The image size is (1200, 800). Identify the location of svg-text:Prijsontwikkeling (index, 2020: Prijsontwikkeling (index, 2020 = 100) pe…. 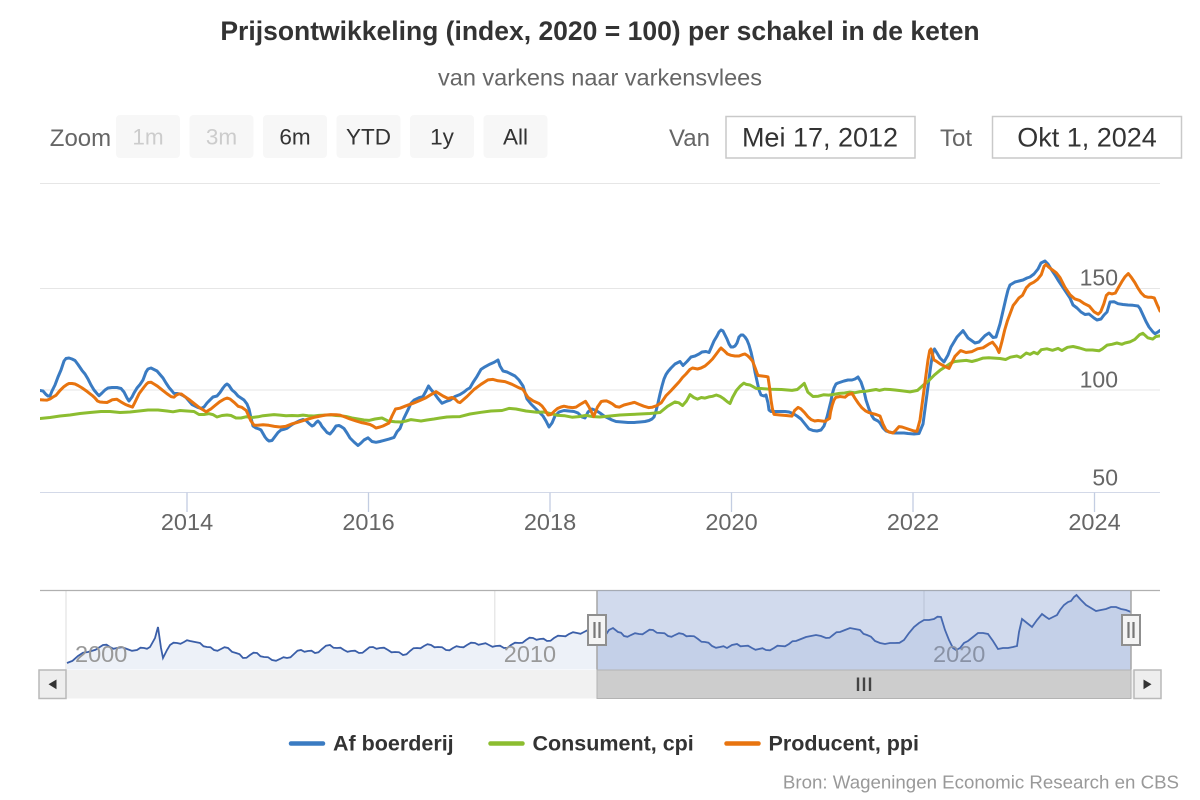
(599, 31).